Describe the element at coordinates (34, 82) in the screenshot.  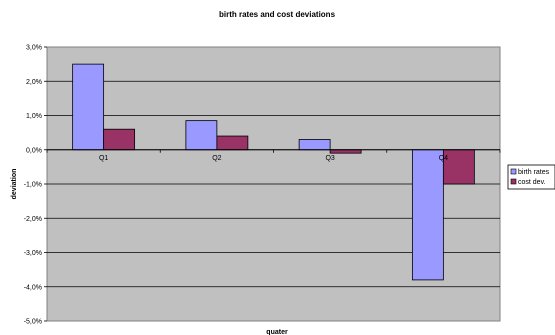
I see `y-tick-label: 2,0%` at that location.